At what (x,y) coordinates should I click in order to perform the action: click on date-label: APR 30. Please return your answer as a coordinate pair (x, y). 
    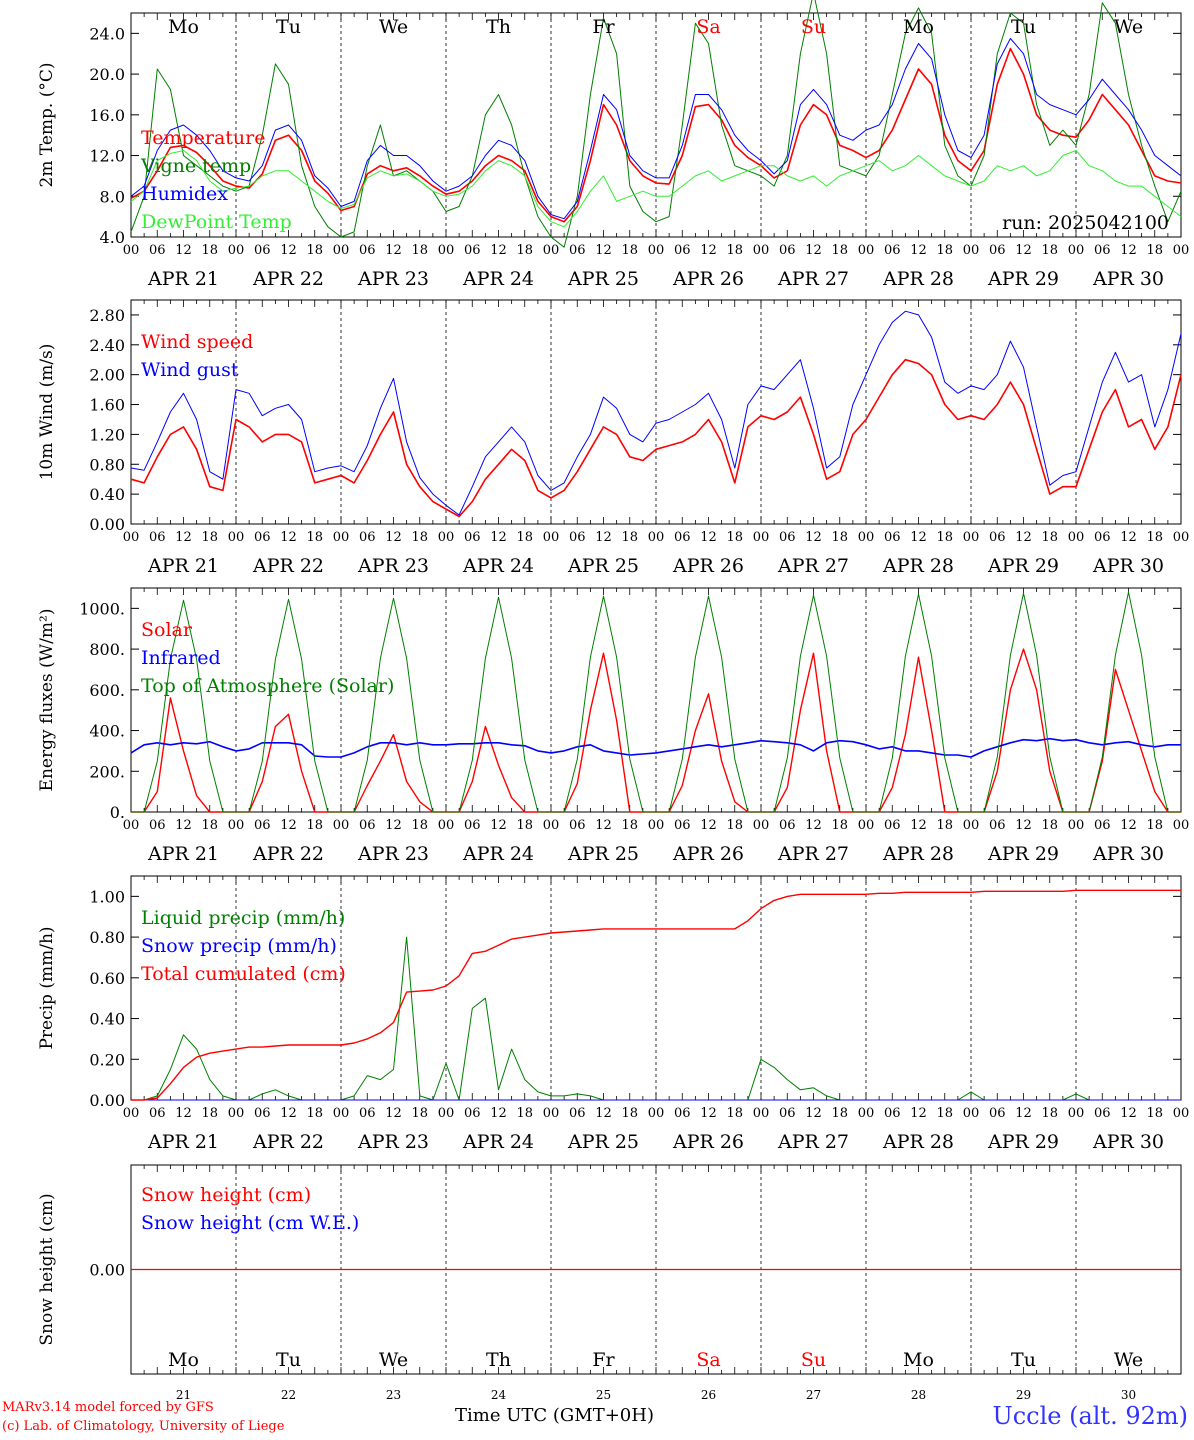
    Looking at the image, I should click on (1128, 854).